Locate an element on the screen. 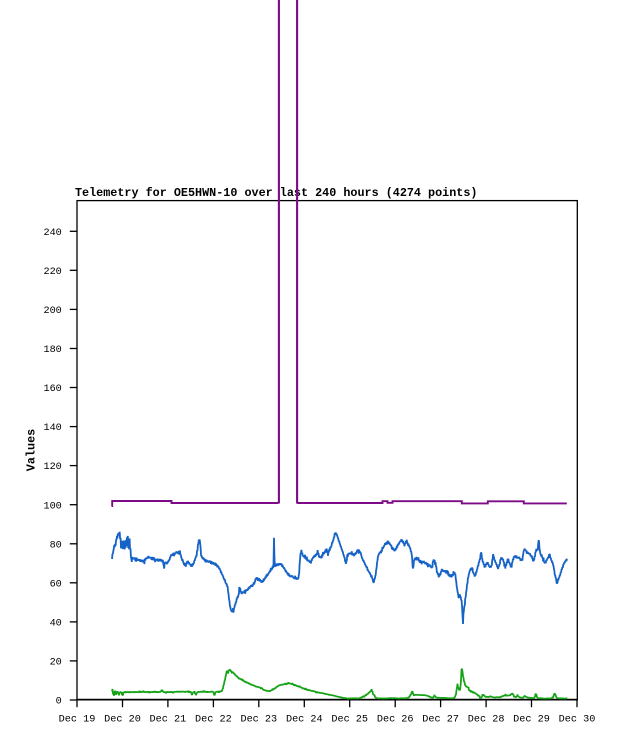 This screenshot has width=618, height=741. svg-text: 140 is located at coordinates (52, 428).